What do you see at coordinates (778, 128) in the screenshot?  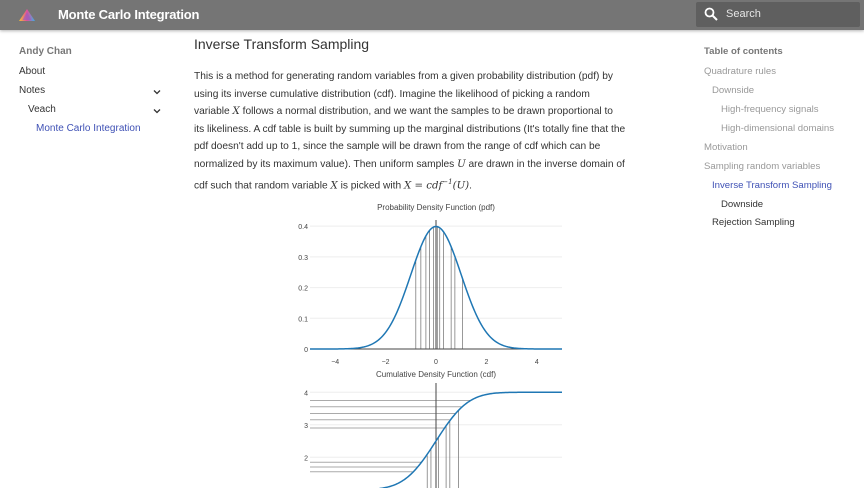 I see `toc-item-high-dimensional: High-dimensional domains` at bounding box center [778, 128].